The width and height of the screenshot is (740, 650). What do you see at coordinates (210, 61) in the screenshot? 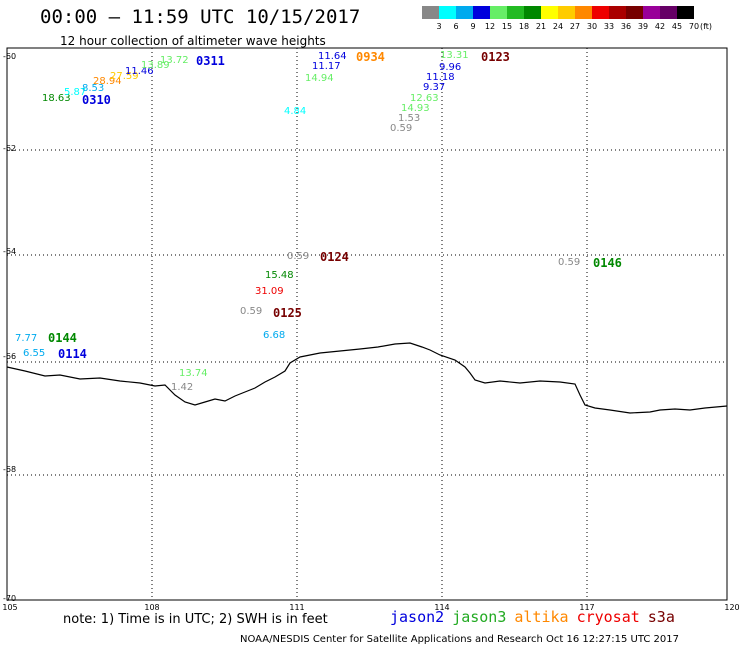
I see `pass-time-label: 0311` at bounding box center [210, 61].